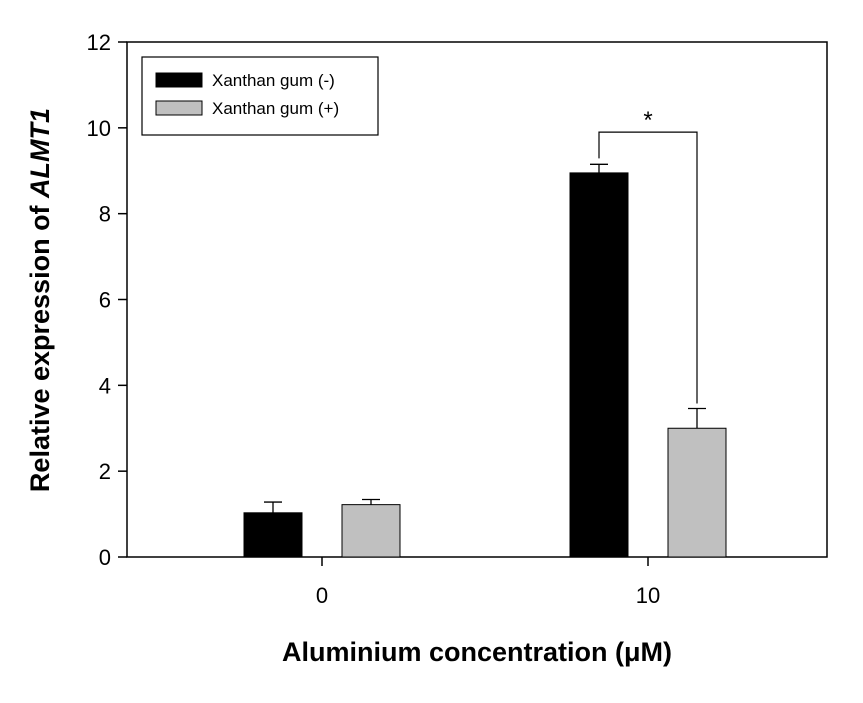 This screenshot has width=863, height=703. Describe the element at coordinates (179, 80) in the screenshot. I see `legend-swatch-xanthan-minus` at that location.